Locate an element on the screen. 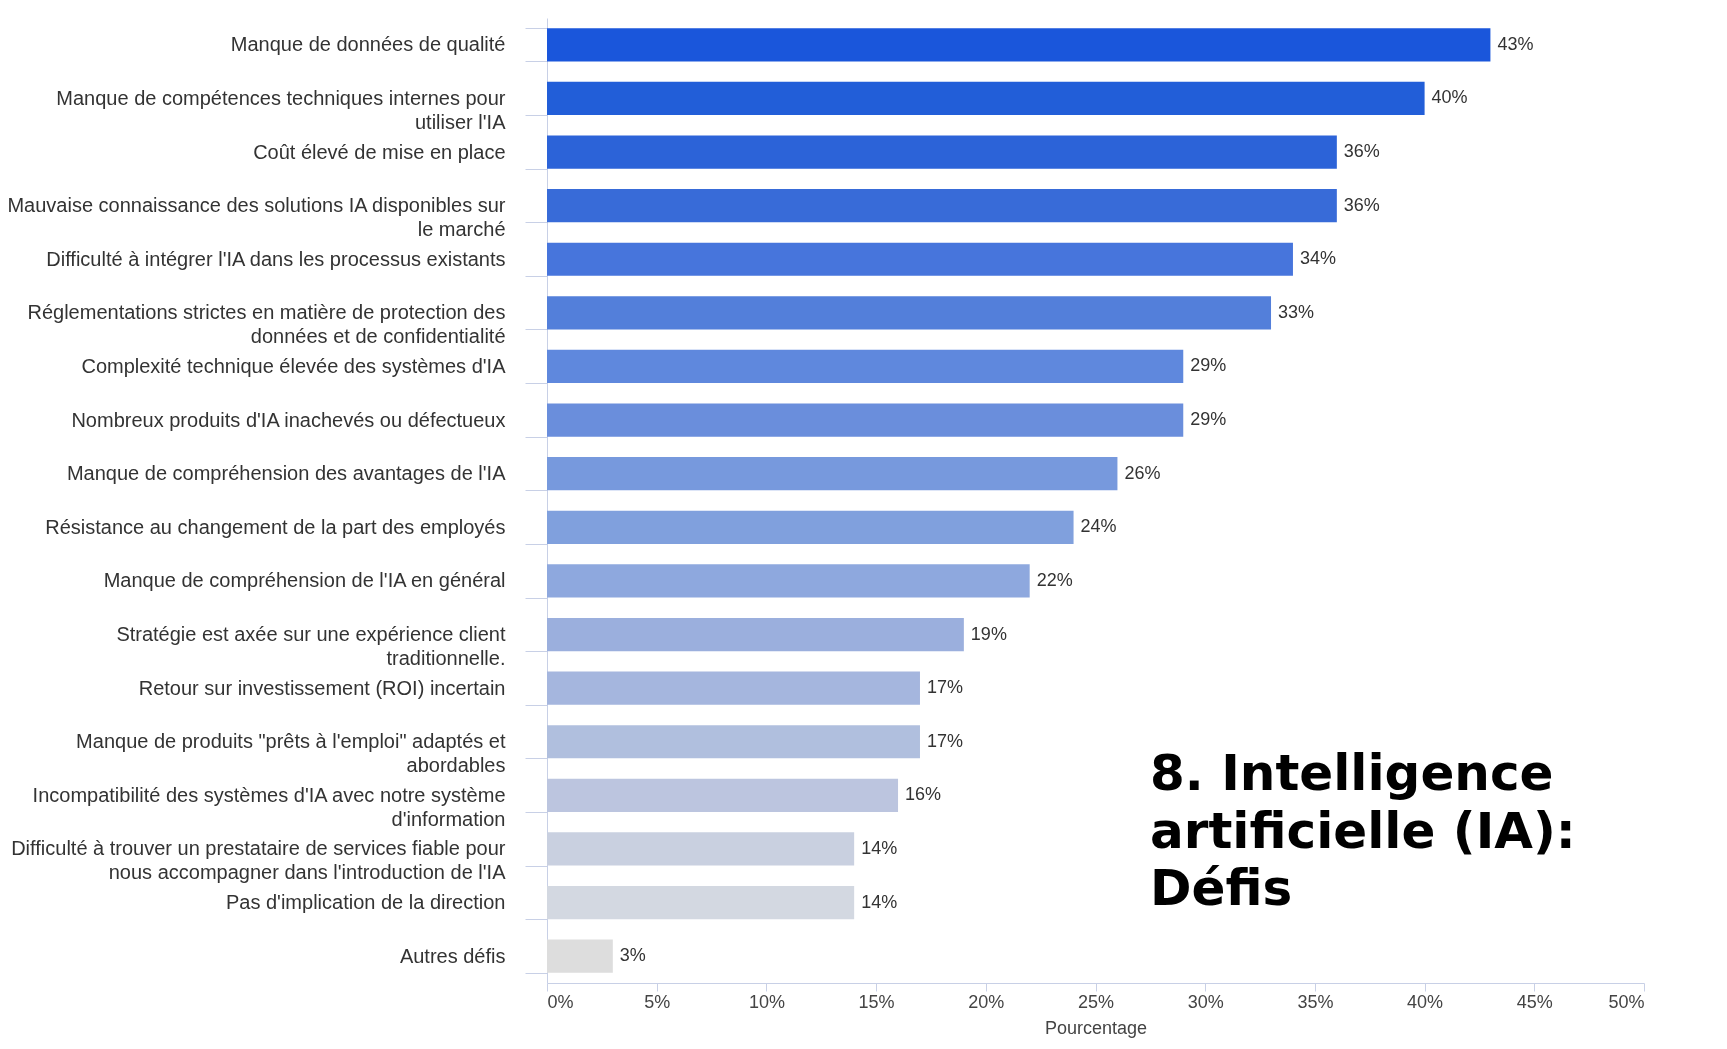 The image size is (1727, 1049). y-tick-label: Mauvaise connaissance des solutions IA disponibles sur le marché is located at coordinates (256, 217).